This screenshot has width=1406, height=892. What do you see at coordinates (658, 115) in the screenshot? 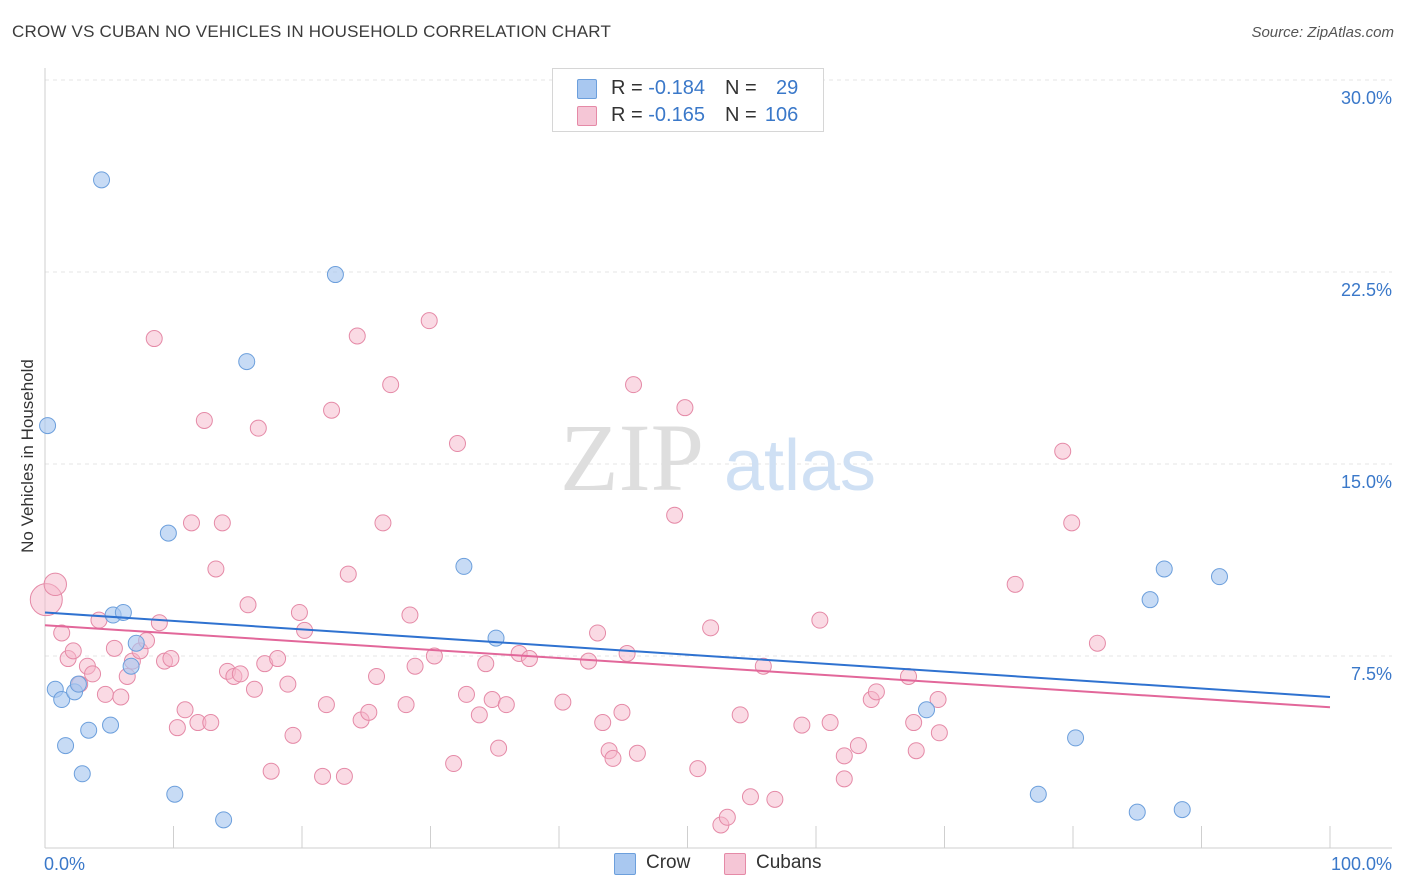
I see `cubans-r: R = -0.165` at bounding box center [658, 115].